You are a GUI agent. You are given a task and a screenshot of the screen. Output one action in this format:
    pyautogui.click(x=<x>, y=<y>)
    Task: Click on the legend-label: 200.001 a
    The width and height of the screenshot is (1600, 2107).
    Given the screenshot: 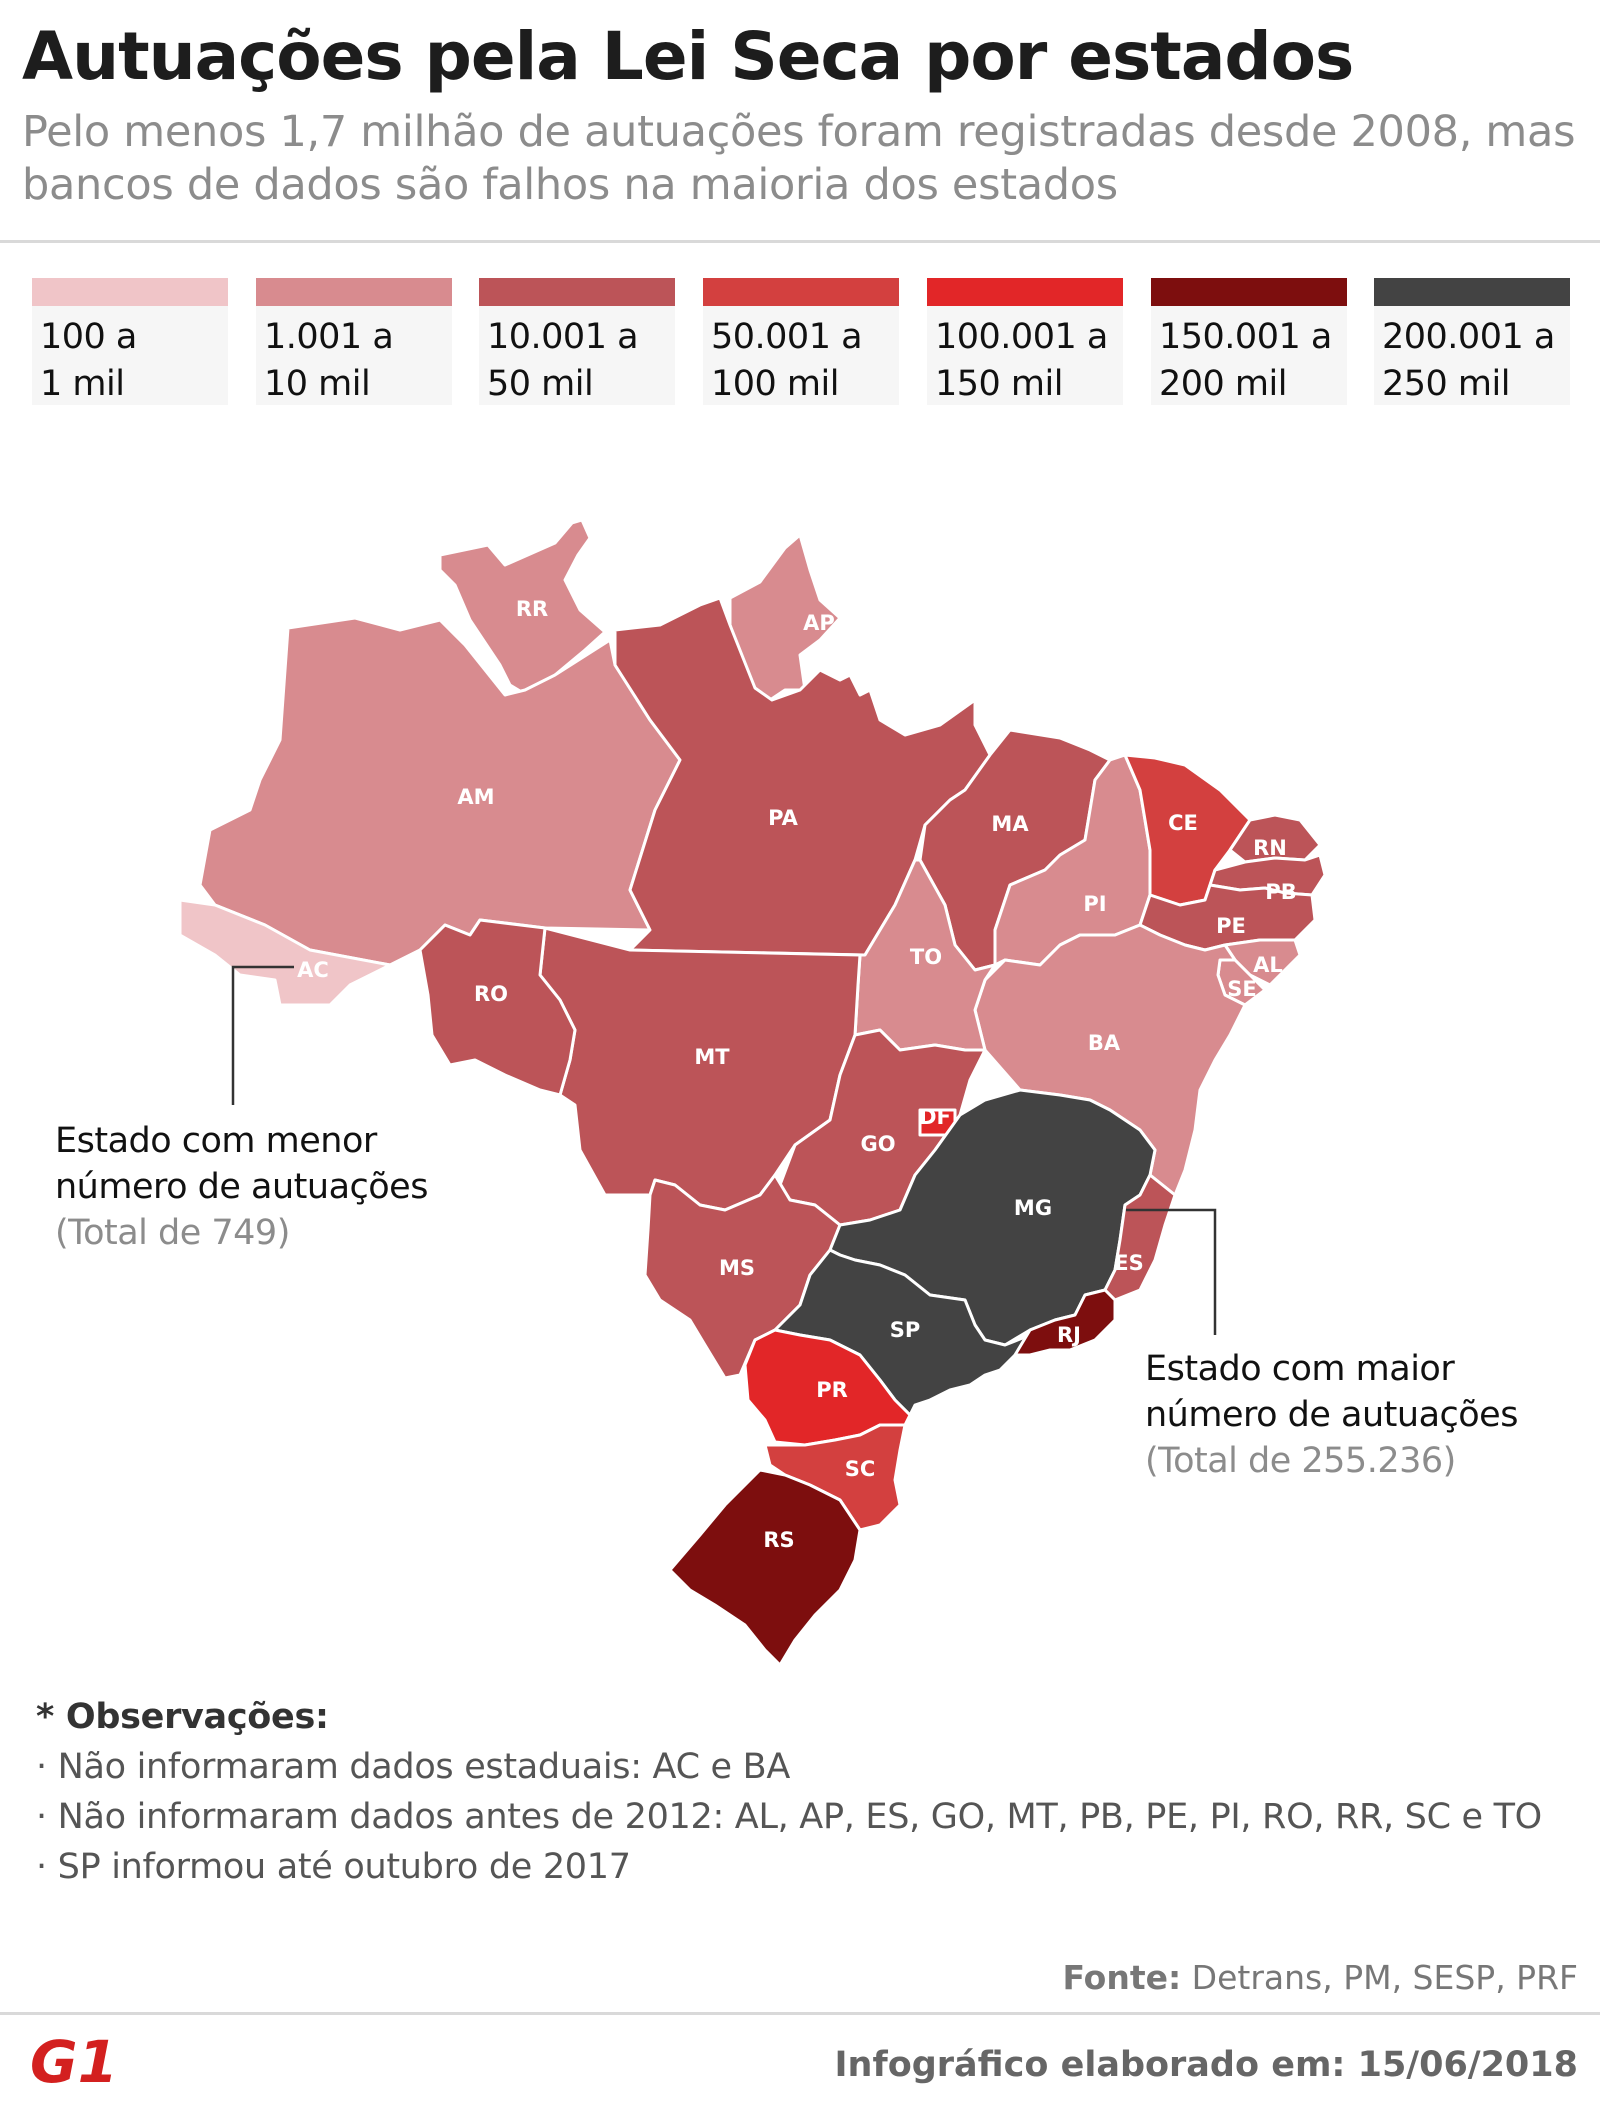 What is the action you would take?
    pyautogui.click(x=1468, y=337)
    